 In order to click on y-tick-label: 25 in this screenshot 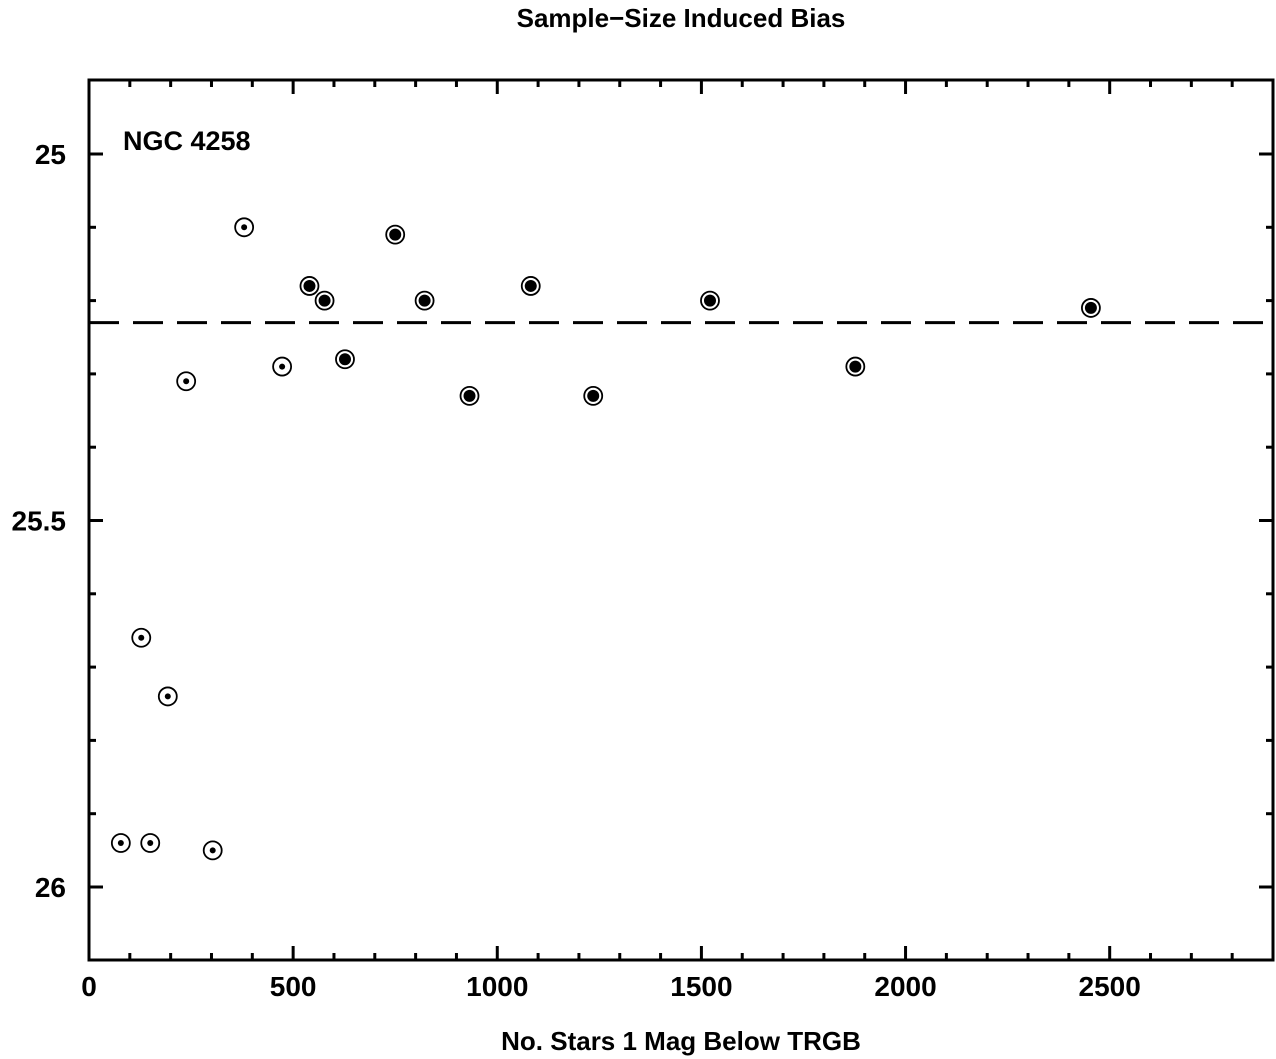, I will do `click(50, 154)`.